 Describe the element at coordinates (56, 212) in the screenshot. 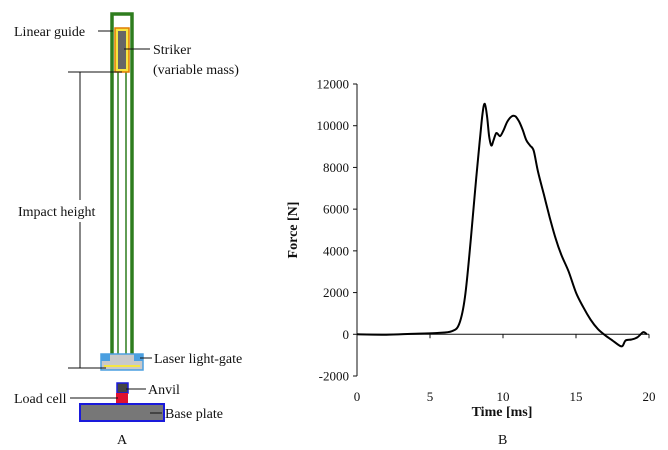

I see `label-impact-height: Impact height` at that location.